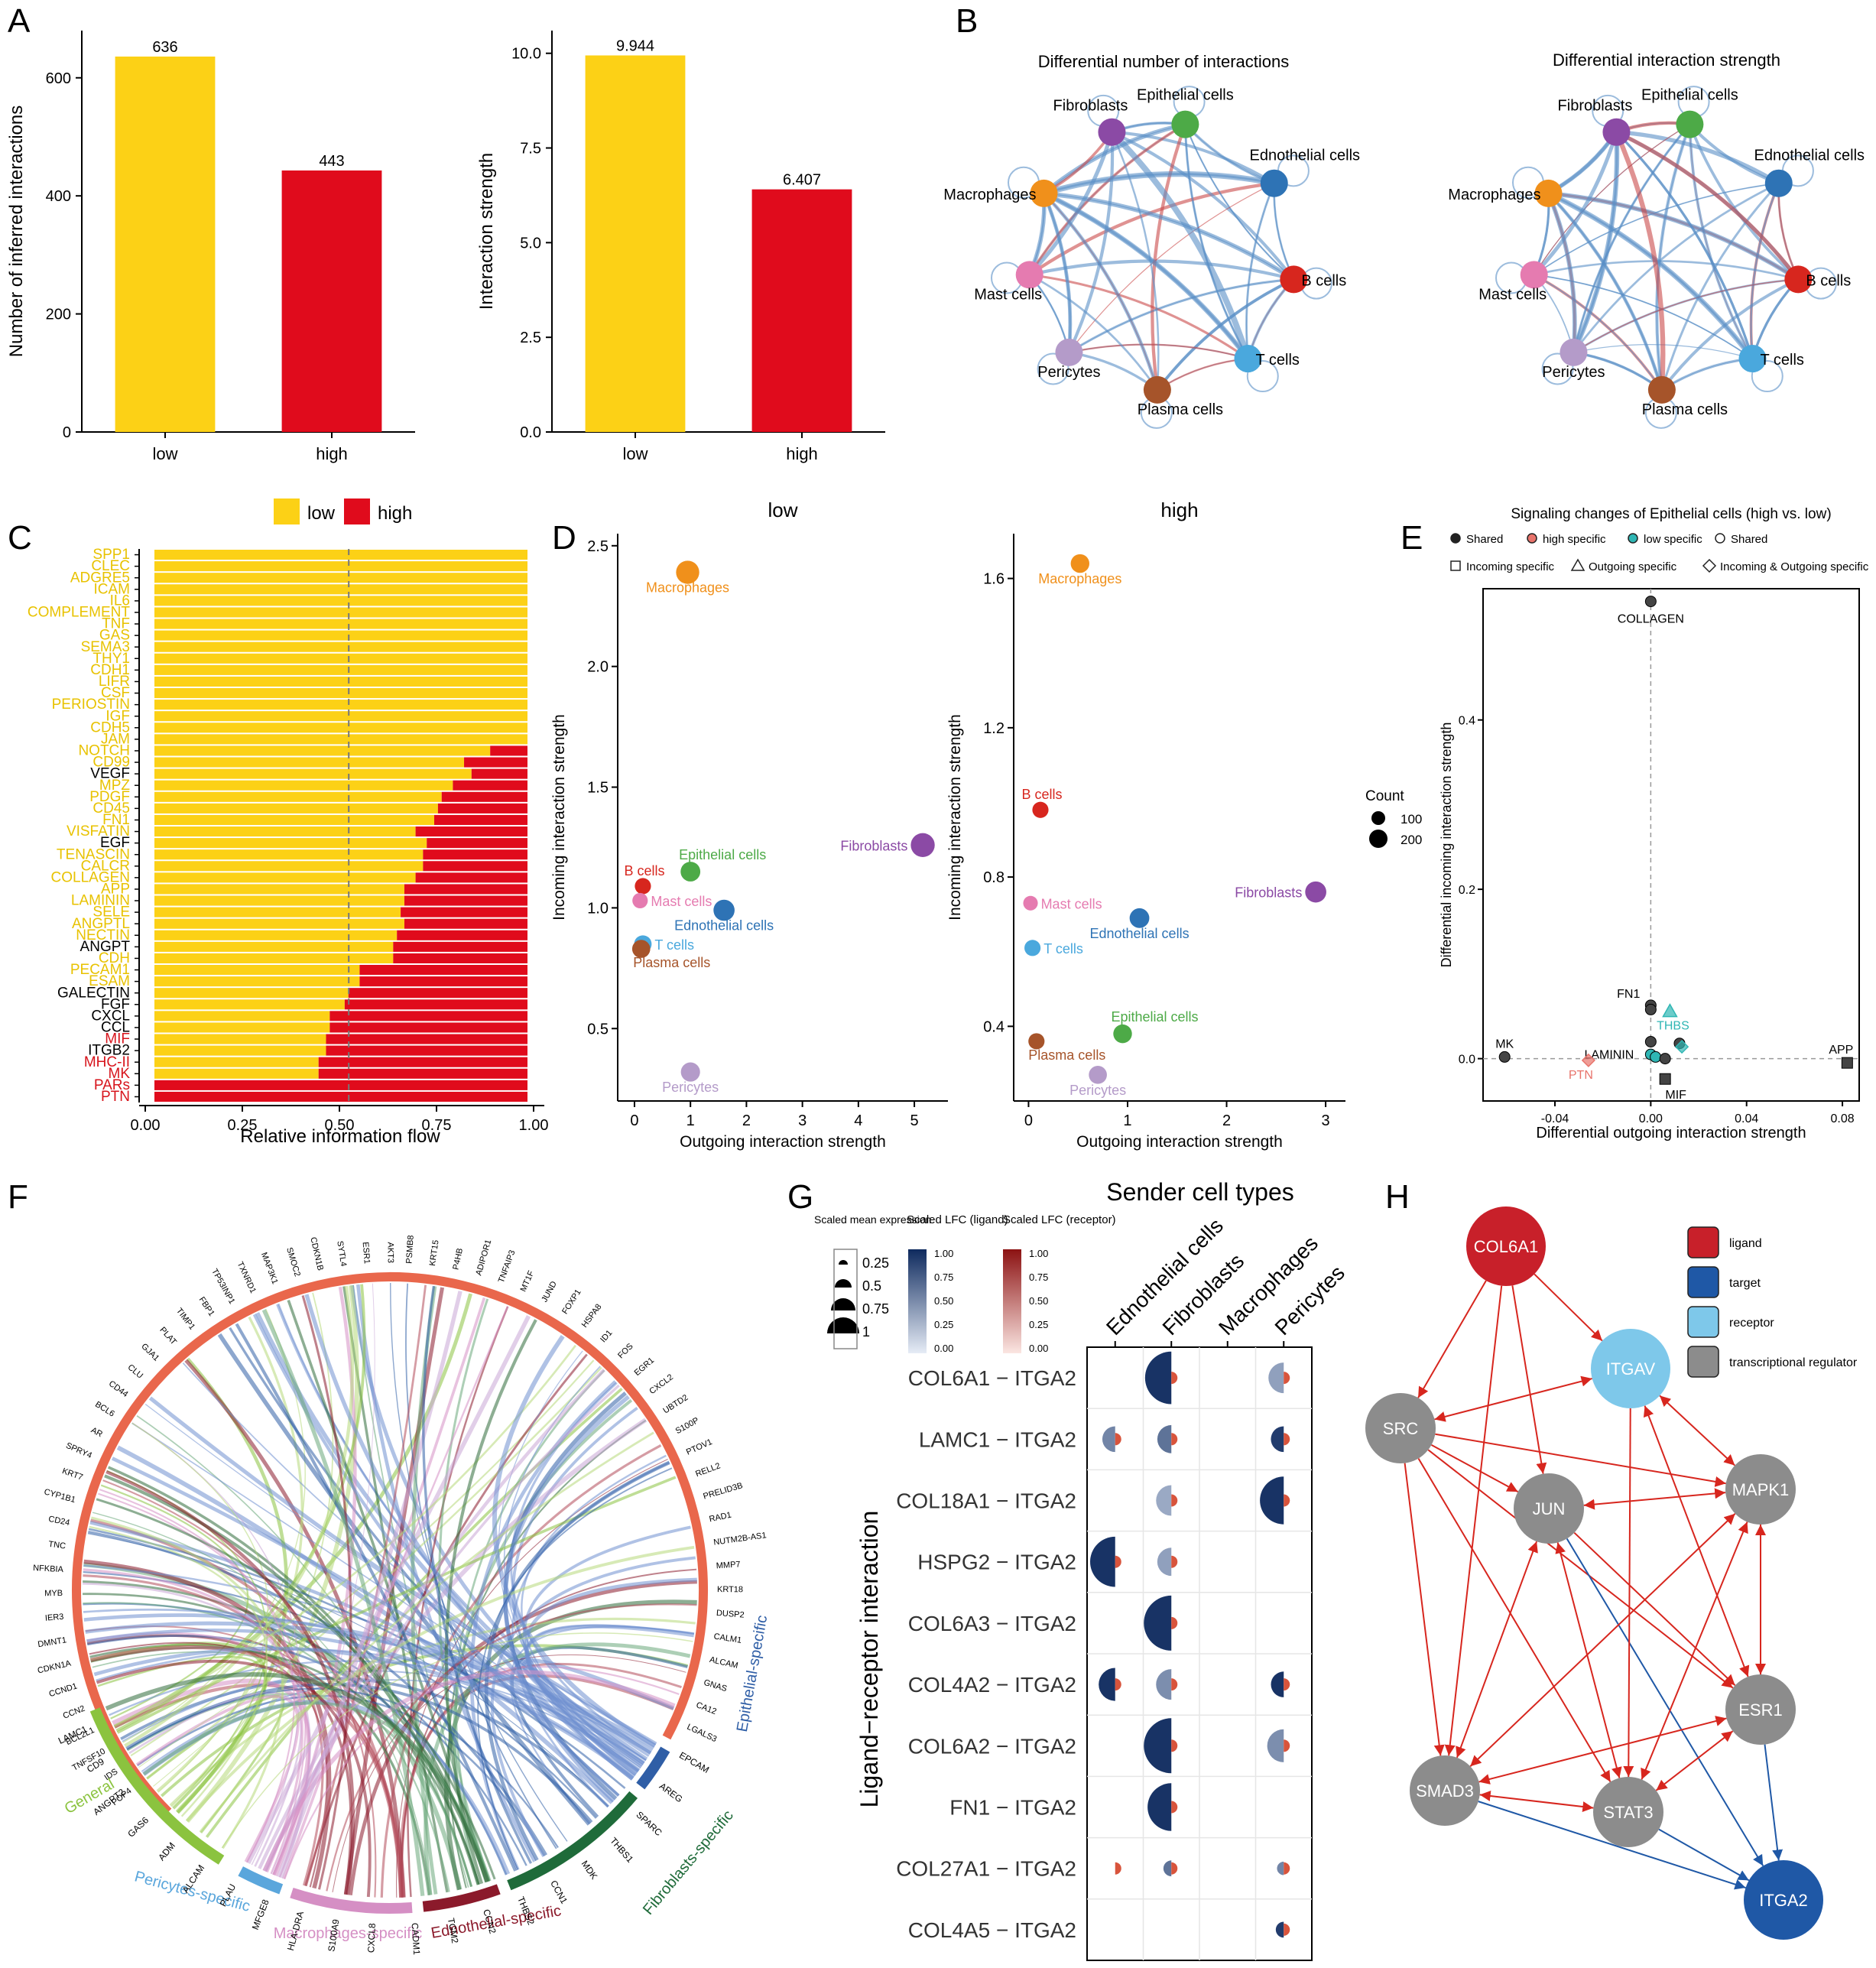  What do you see at coordinates (1609, 1054) in the screenshot?
I see `scatter-point-label: LAMININ` at bounding box center [1609, 1054].